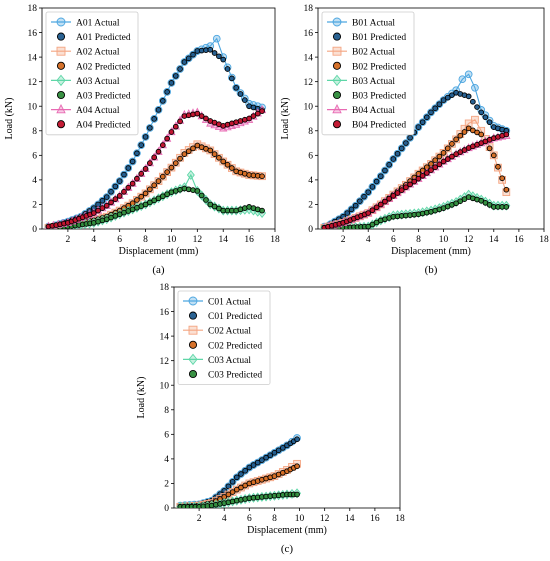 The width and height of the screenshot is (550, 561). Describe the element at coordinates (287, 549) in the screenshot. I see `panel-label: (c)` at that location.